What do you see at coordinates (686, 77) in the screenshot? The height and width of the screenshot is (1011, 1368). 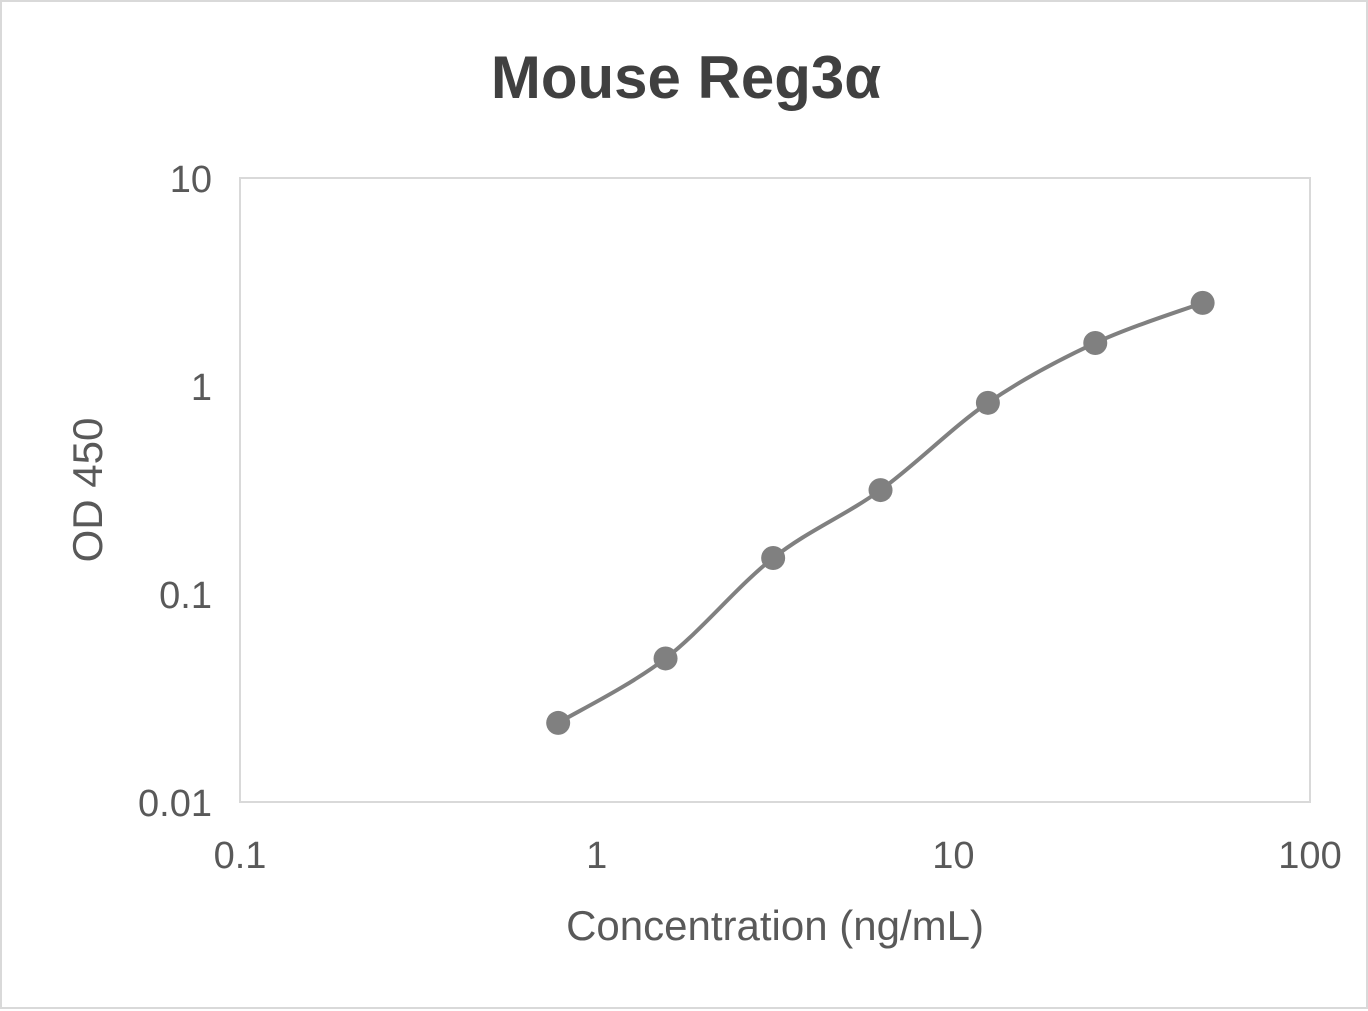 I see `chart-title: Mouse Reg3α` at bounding box center [686, 77].